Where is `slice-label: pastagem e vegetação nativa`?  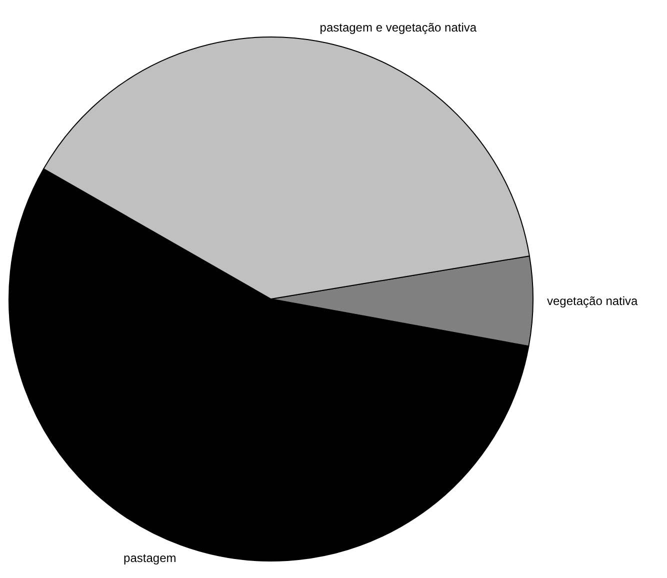
slice-label: pastagem e vegetação nativa is located at coordinates (398, 27).